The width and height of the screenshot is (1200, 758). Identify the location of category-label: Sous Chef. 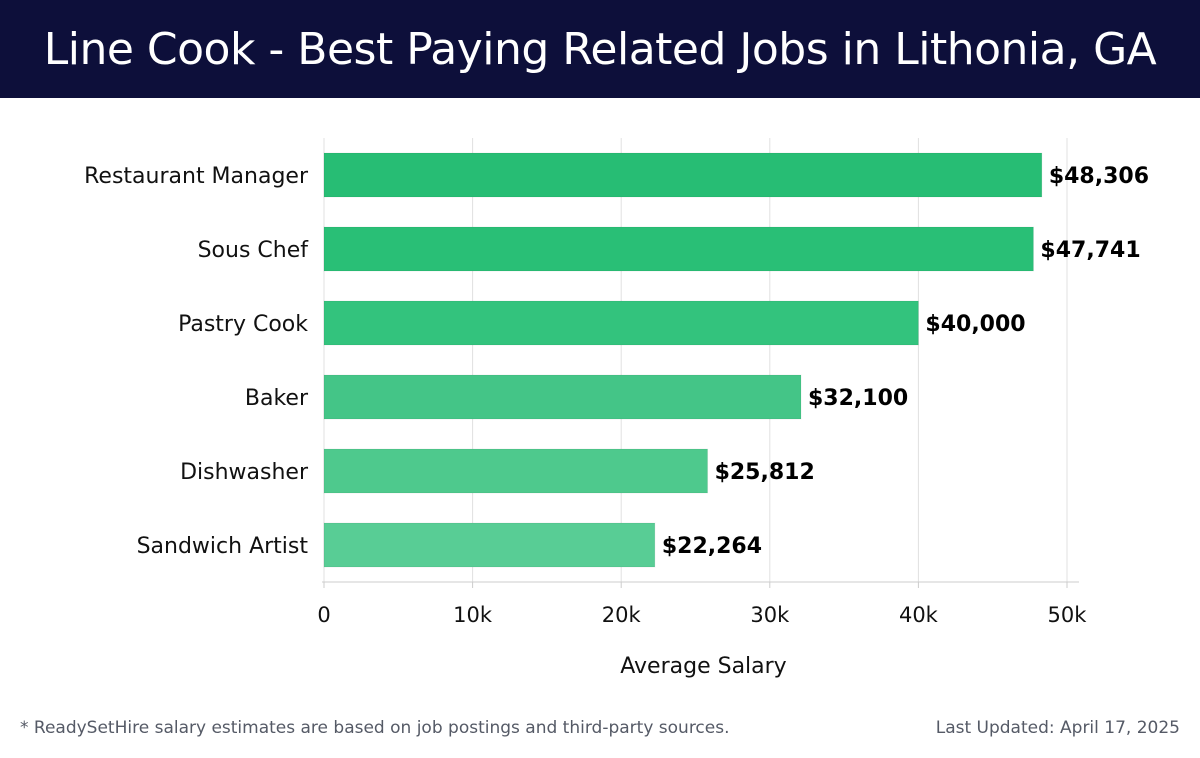
(254, 250).